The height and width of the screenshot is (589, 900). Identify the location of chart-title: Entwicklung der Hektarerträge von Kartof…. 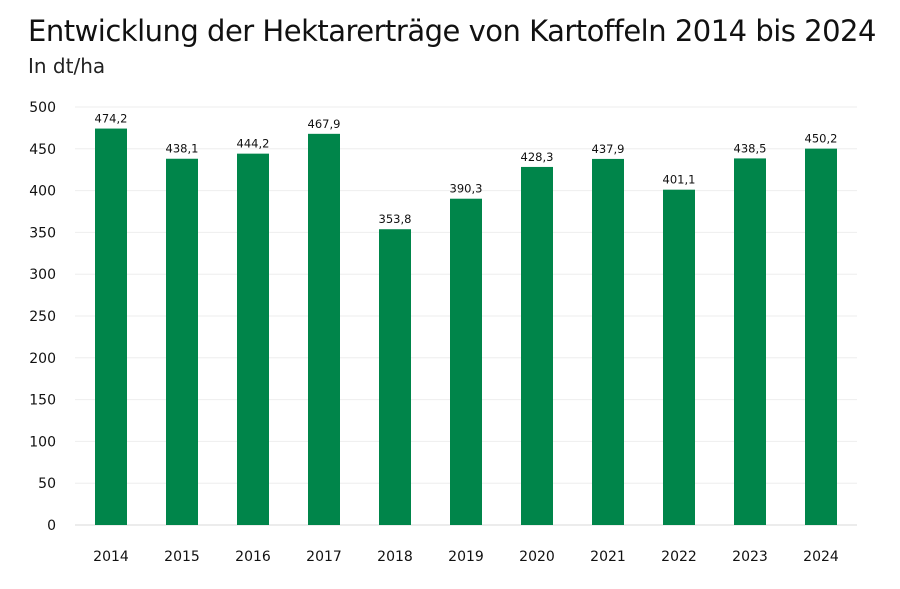
(452, 31).